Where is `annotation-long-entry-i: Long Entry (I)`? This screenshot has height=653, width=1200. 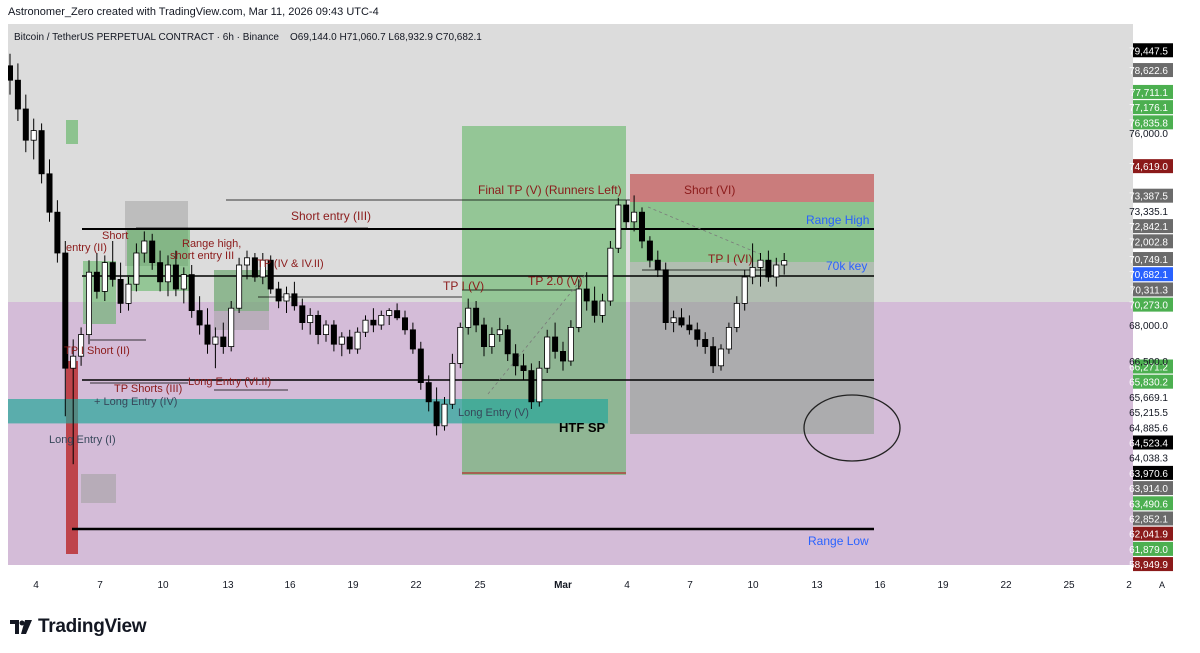 annotation-long-entry-i: Long Entry (I) is located at coordinates (82, 440).